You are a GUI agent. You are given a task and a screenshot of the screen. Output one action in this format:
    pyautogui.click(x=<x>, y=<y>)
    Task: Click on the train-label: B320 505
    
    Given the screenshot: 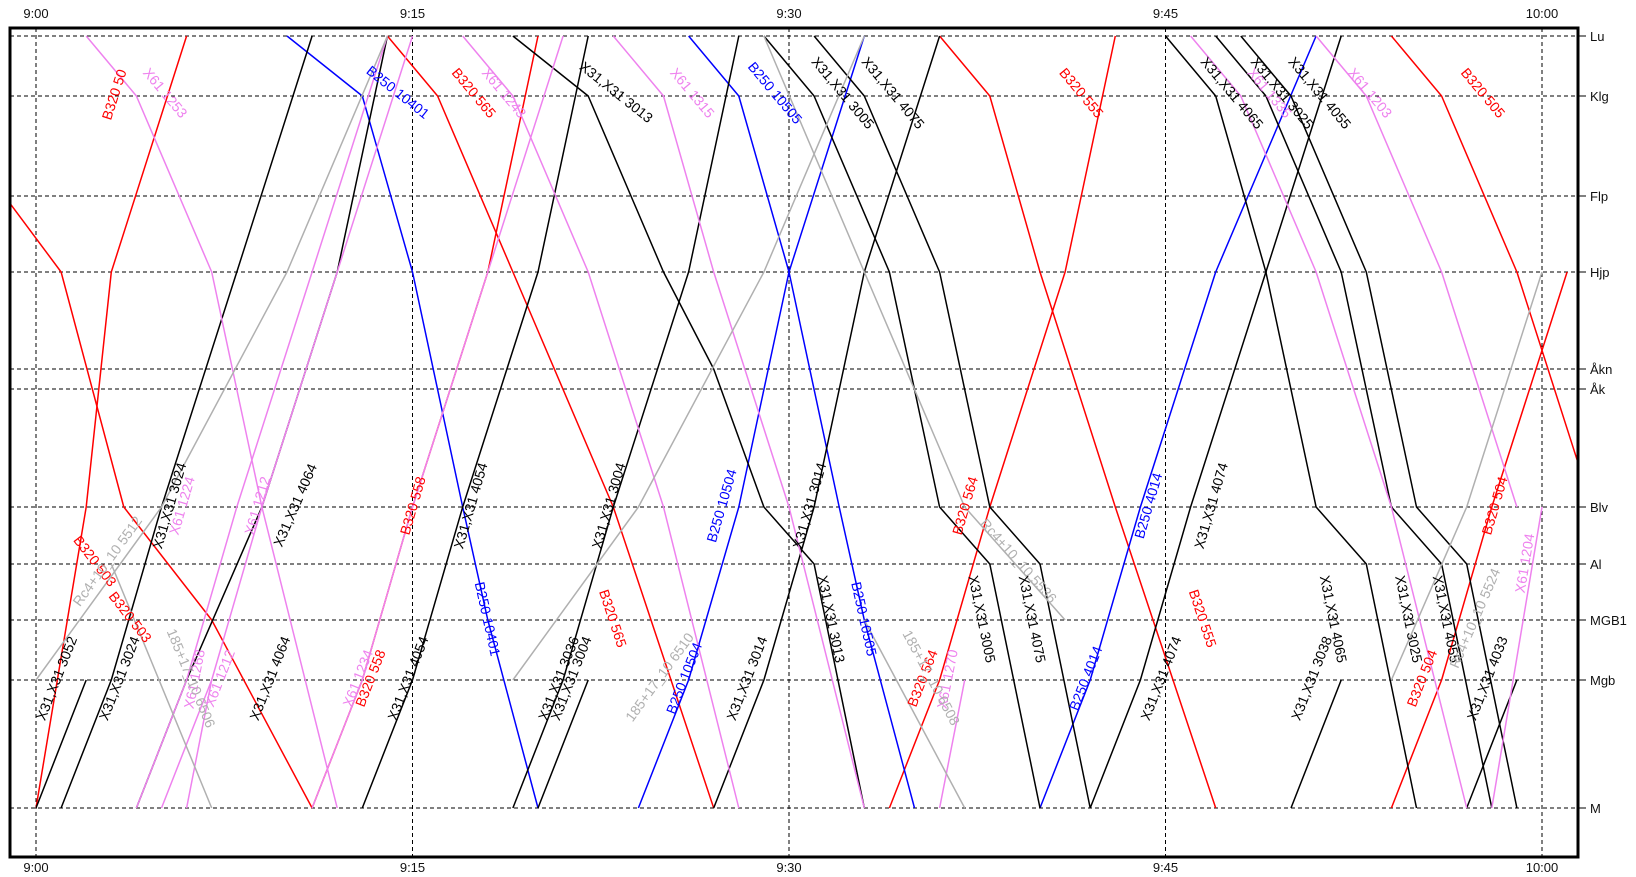 What is the action you would take?
    pyautogui.click(x=1483, y=93)
    